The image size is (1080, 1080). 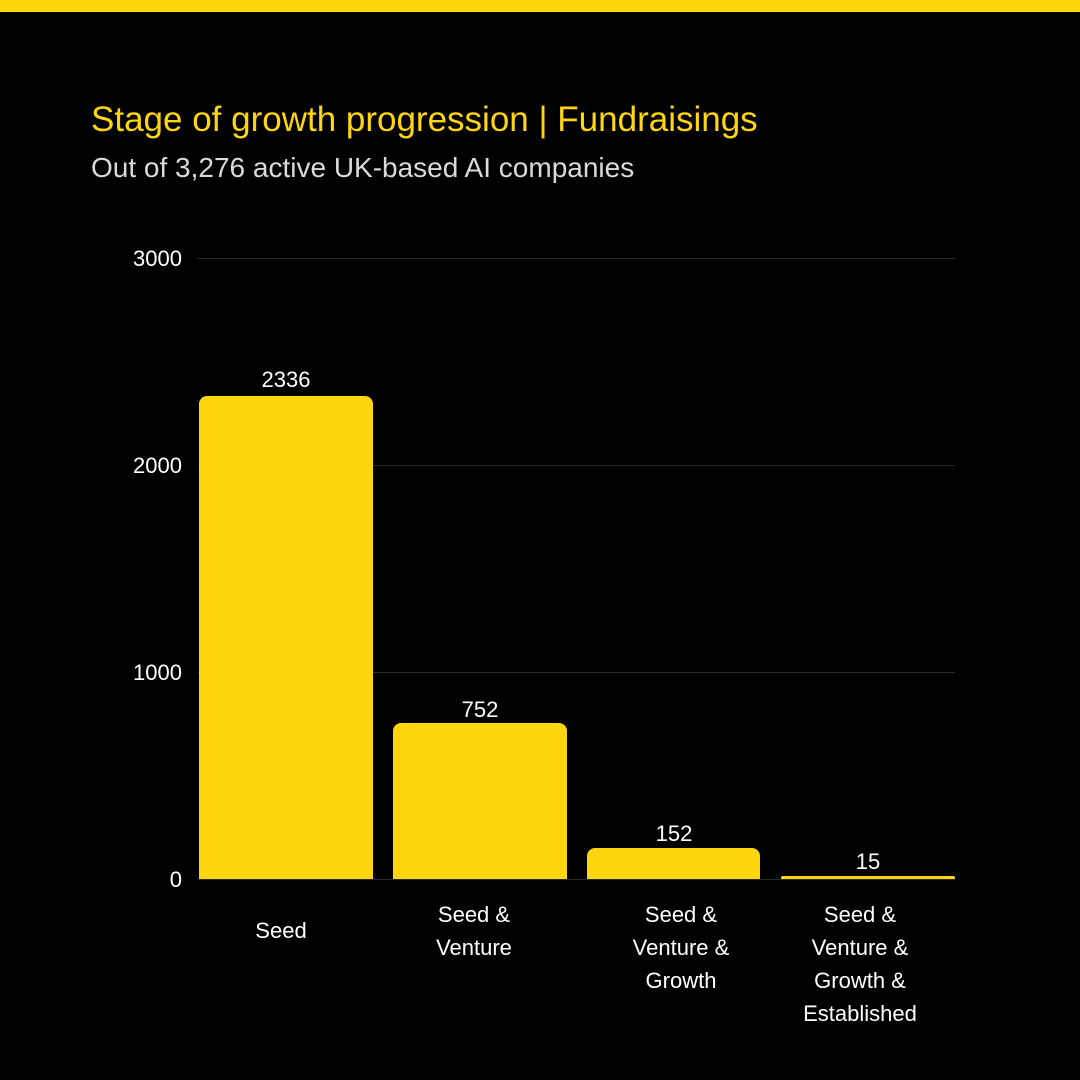 I want to click on y-tick-label: 0, so click(x=175, y=879).